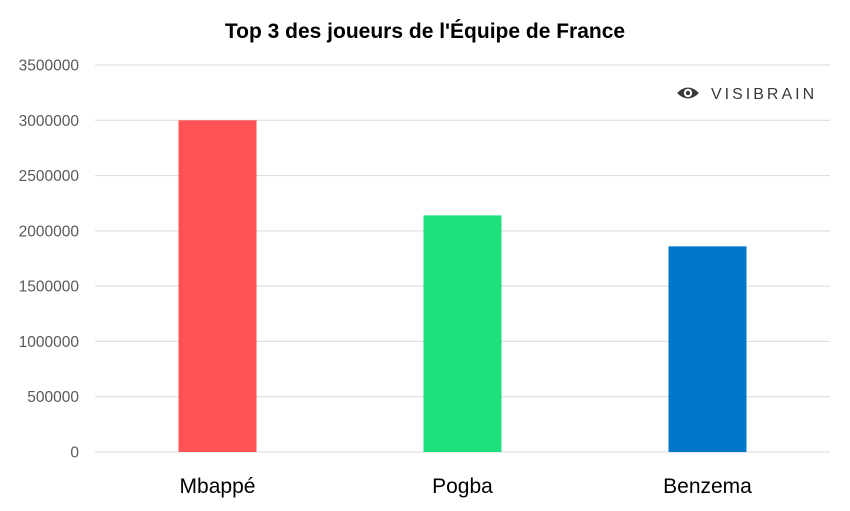 The image size is (850, 511). What do you see at coordinates (49, 66) in the screenshot?
I see `y-tick-label: 3500000` at bounding box center [49, 66].